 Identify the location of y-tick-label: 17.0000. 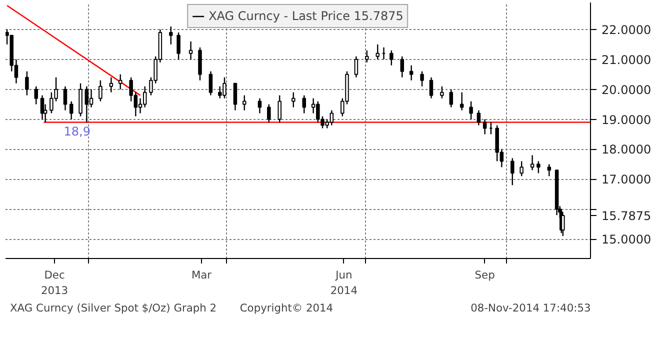
(627, 179).